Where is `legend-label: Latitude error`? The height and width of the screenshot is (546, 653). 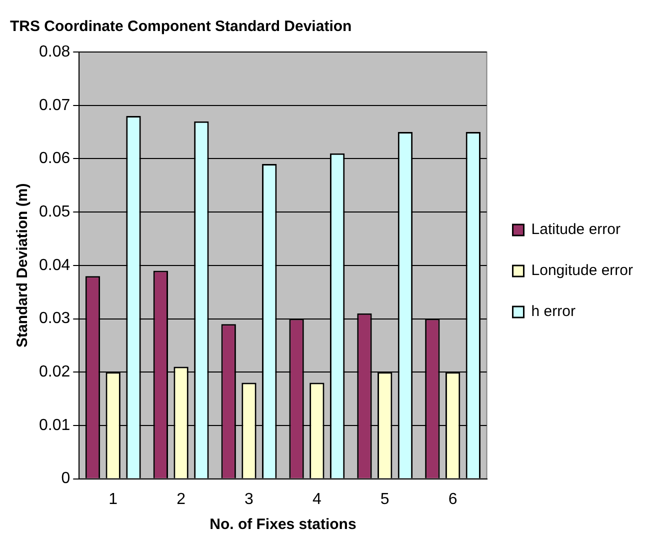 legend-label: Latitude error is located at coordinates (575, 229).